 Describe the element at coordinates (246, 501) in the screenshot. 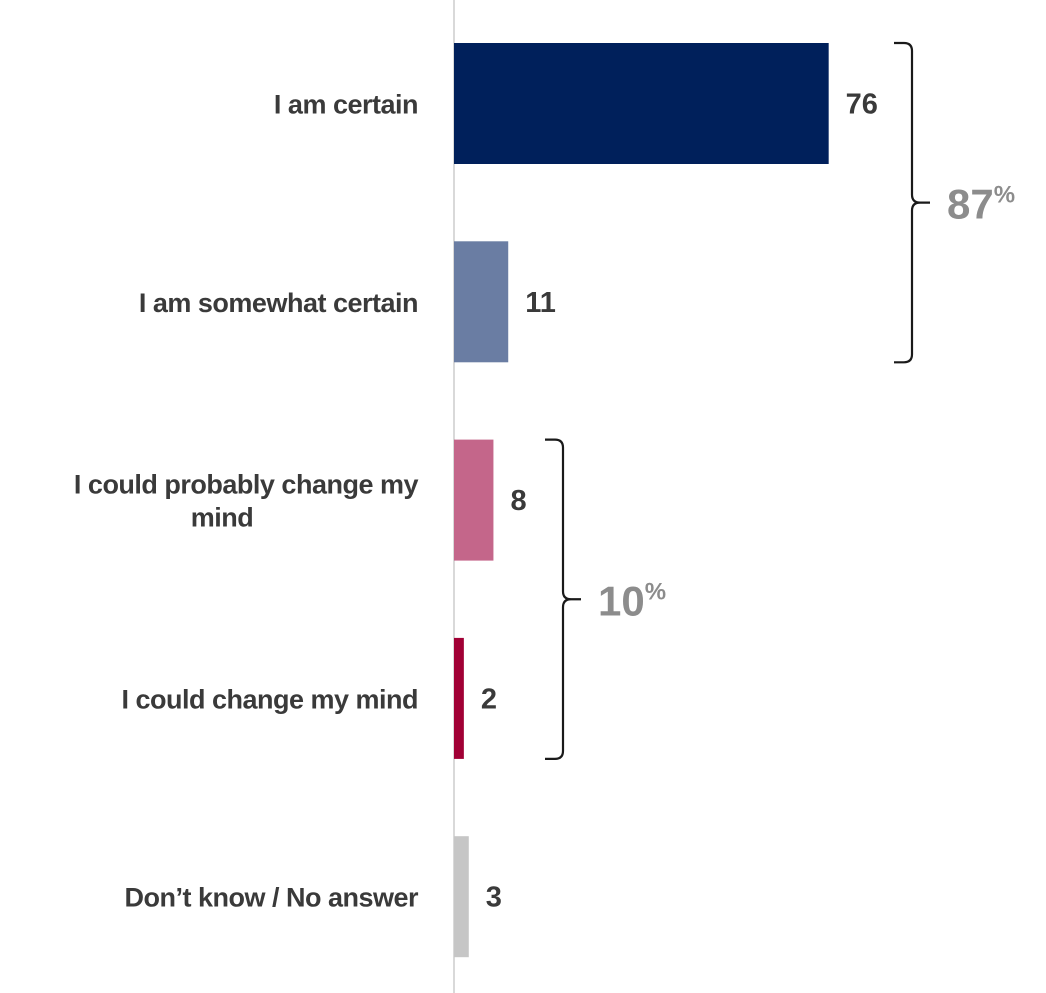

I see `category-label-3: I could probably change my mind` at that location.